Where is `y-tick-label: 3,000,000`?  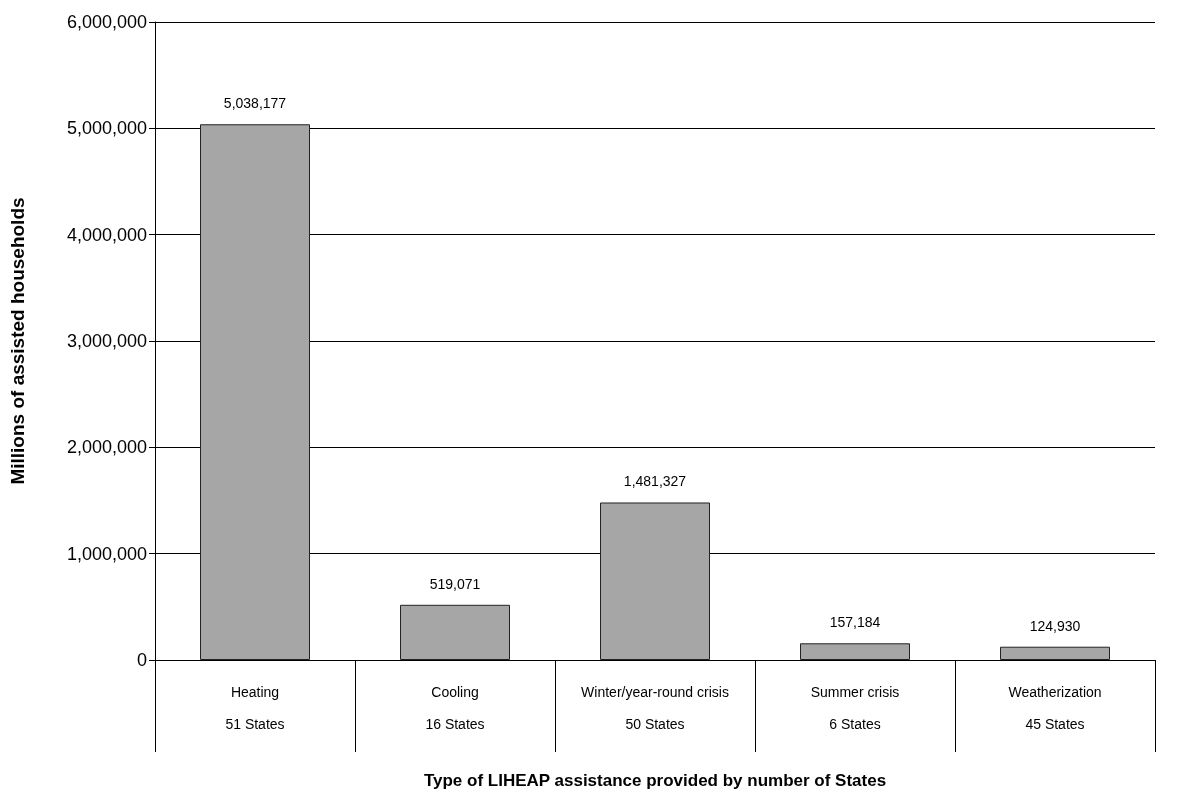 y-tick-label: 3,000,000 is located at coordinates (106, 341).